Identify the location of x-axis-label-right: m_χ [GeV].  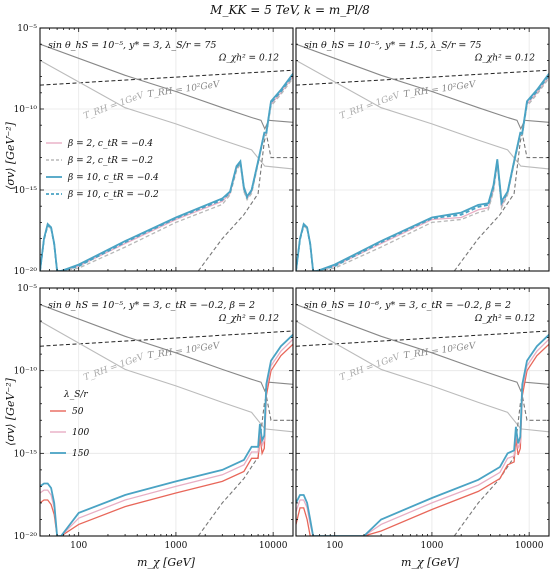
(430, 562).